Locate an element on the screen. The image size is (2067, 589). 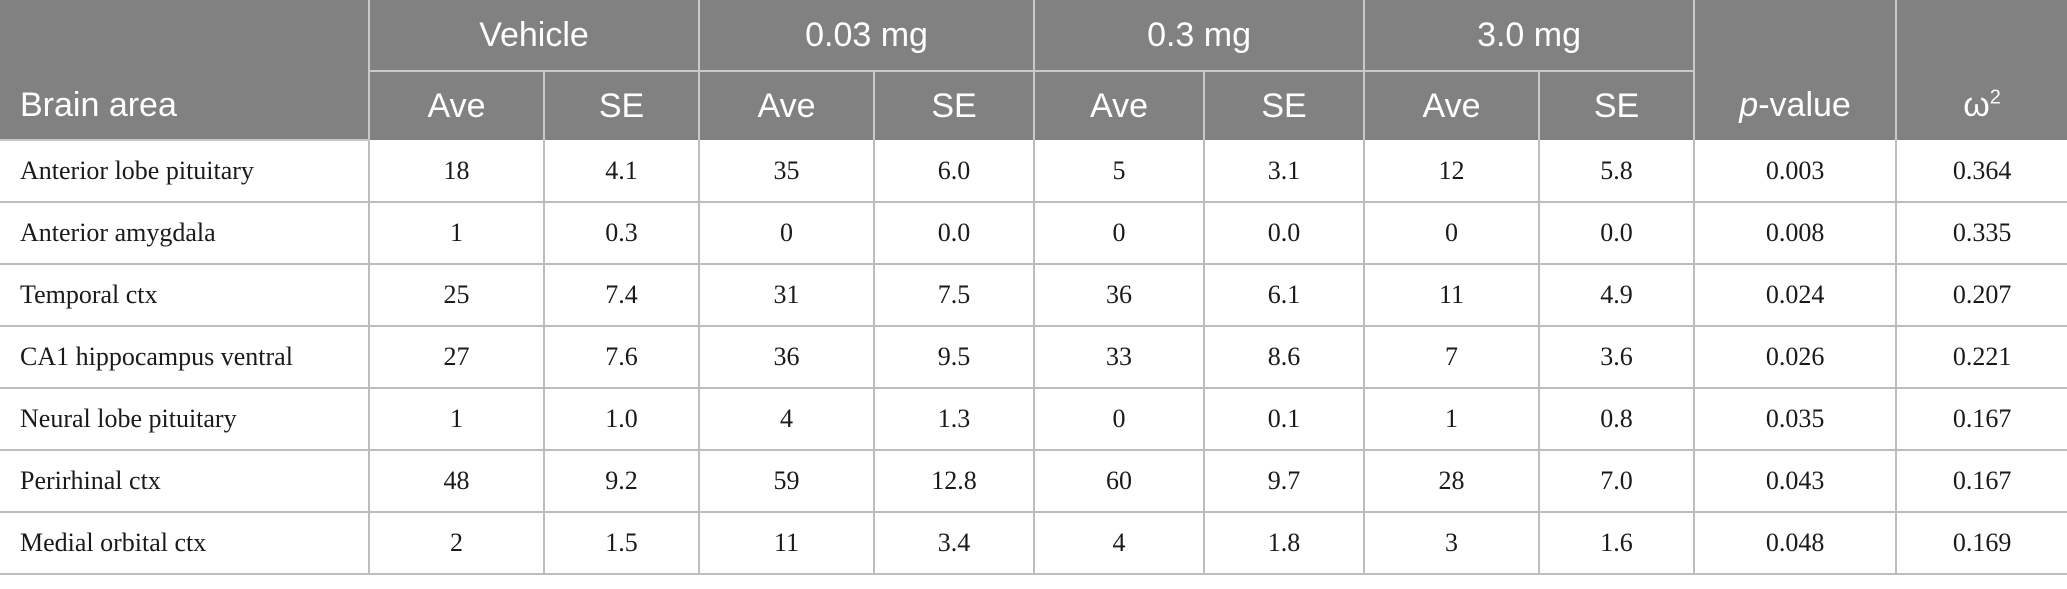
cell-0-03-se: 6.0 is located at coordinates (955, 171).